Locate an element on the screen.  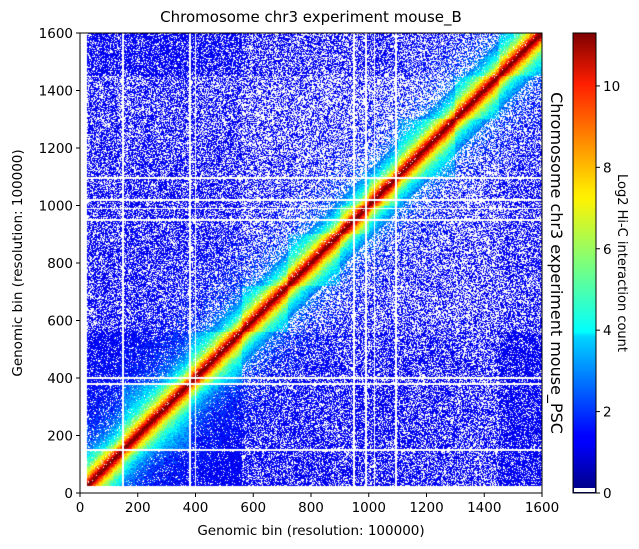
y-tick-label: 400 is located at coordinates (60, 379).